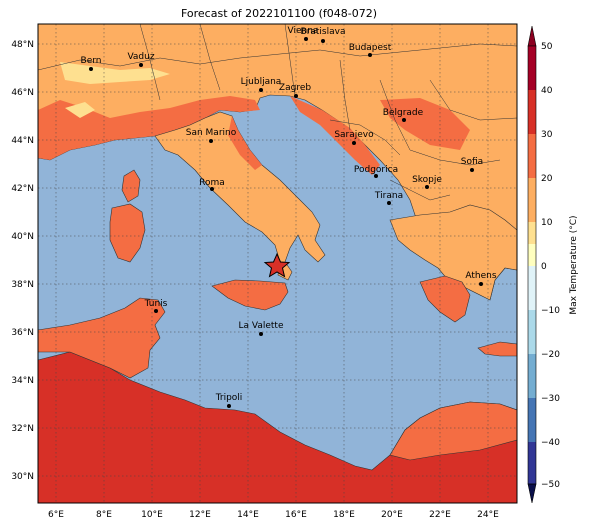 The height and width of the screenshot is (528, 592). What do you see at coordinates (425, 124) in the screenshot?
I see `balkans-hot-patch` at bounding box center [425, 124].